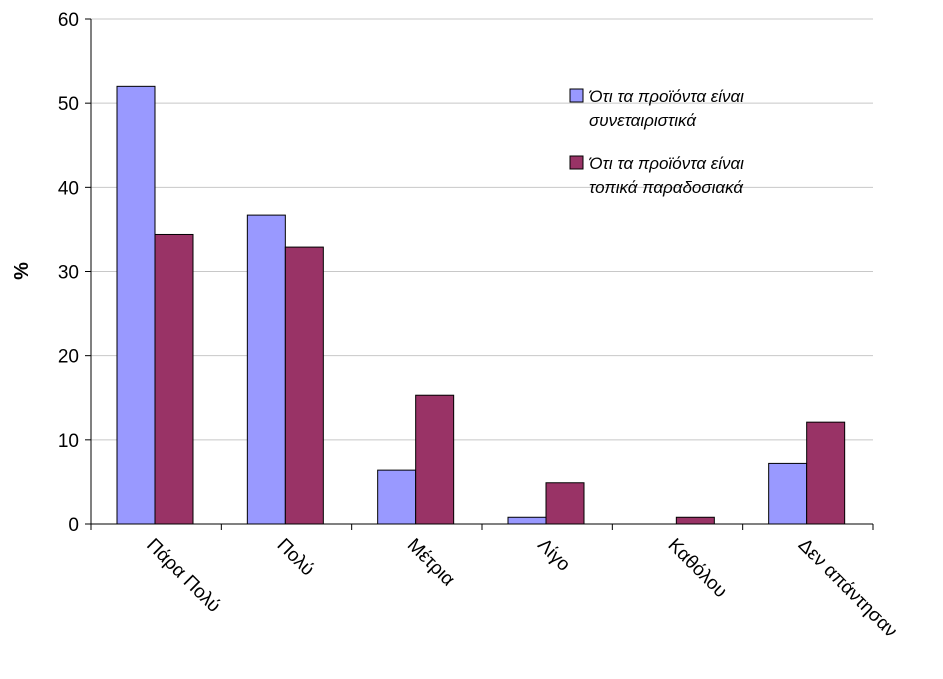  What do you see at coordinates (68, 104) in the screenshot?
I see `y-tick-label: 50` at bounding box center [68, 104].